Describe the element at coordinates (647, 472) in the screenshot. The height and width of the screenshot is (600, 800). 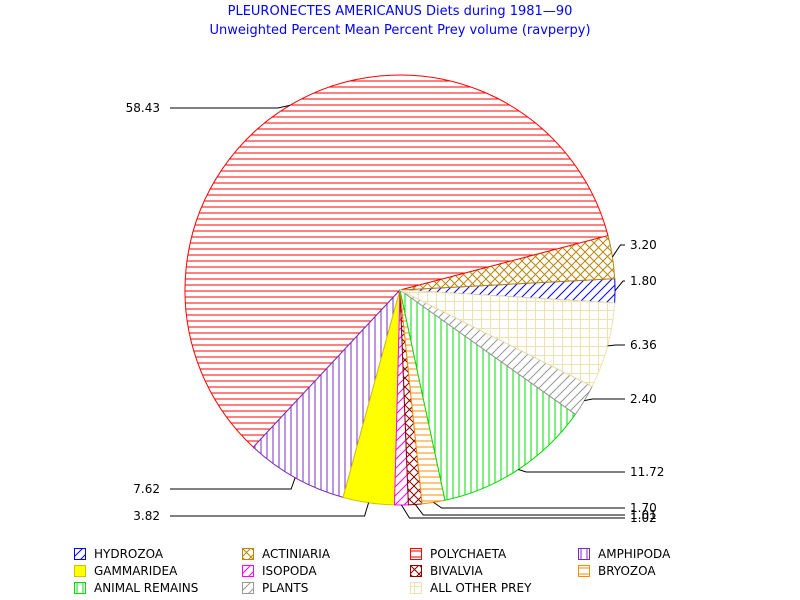
I see `data-label-animal-remains: 11.72` at that location.